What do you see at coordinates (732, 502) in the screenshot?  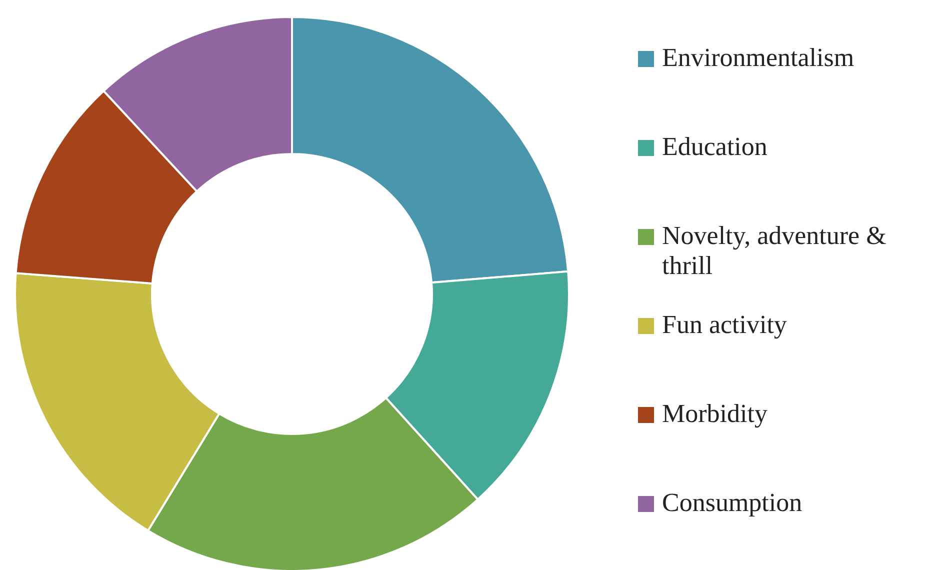 I see `legend-label: Consumption` at bounding box center [732, 502].